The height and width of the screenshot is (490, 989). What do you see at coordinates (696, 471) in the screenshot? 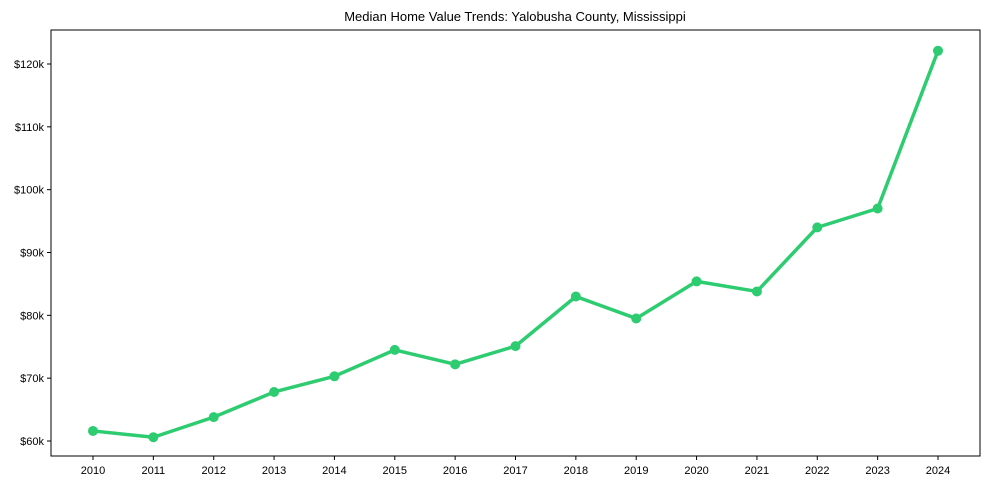
I see `x-tick-label: 2020` at bounding box center [696, 471].